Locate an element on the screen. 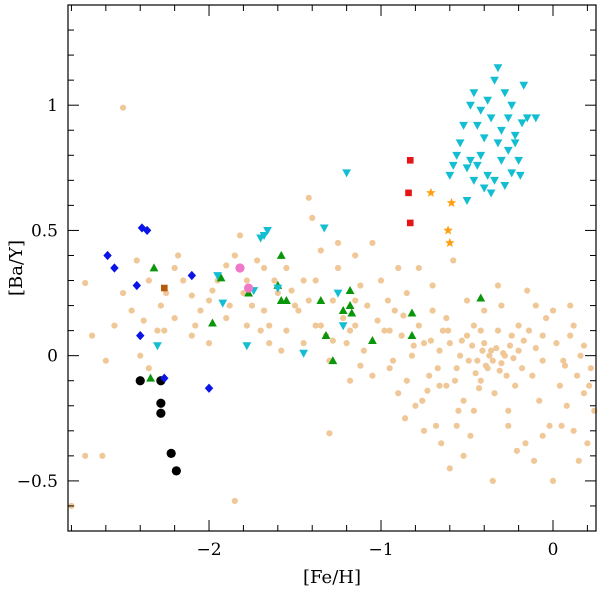  x-axis-label: [Fe/H] is located at coordinates (332, 577).